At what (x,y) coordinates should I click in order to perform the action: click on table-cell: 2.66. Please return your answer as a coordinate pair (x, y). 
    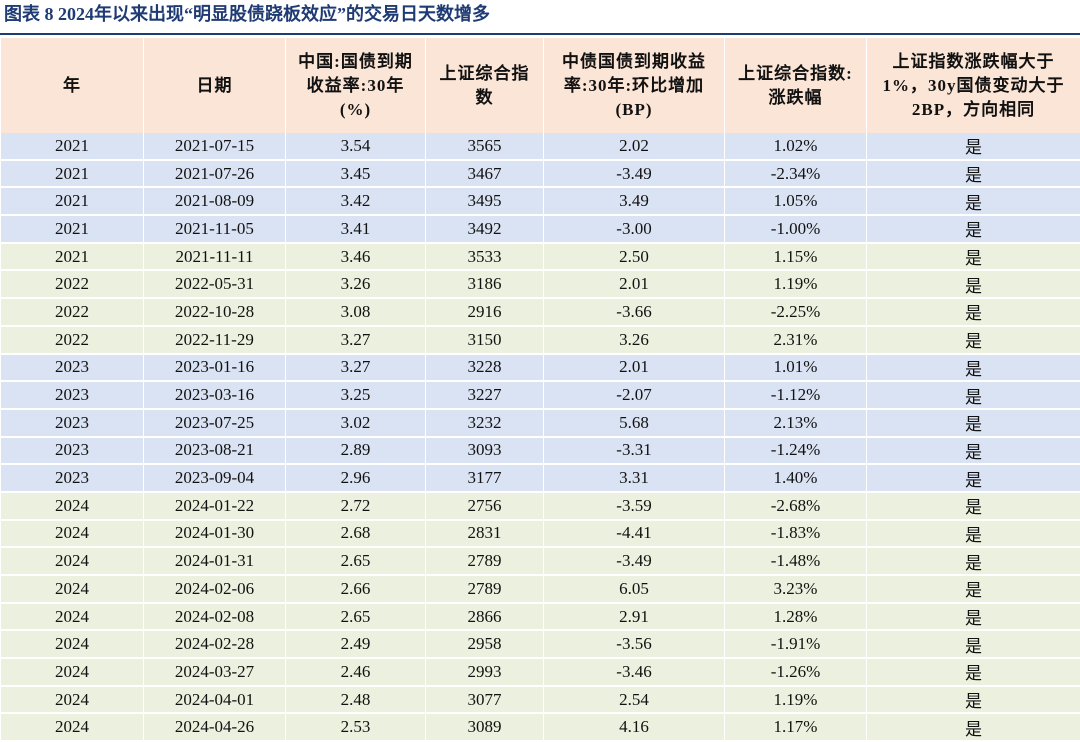
    Looking at the image, I should click on (356, 589).